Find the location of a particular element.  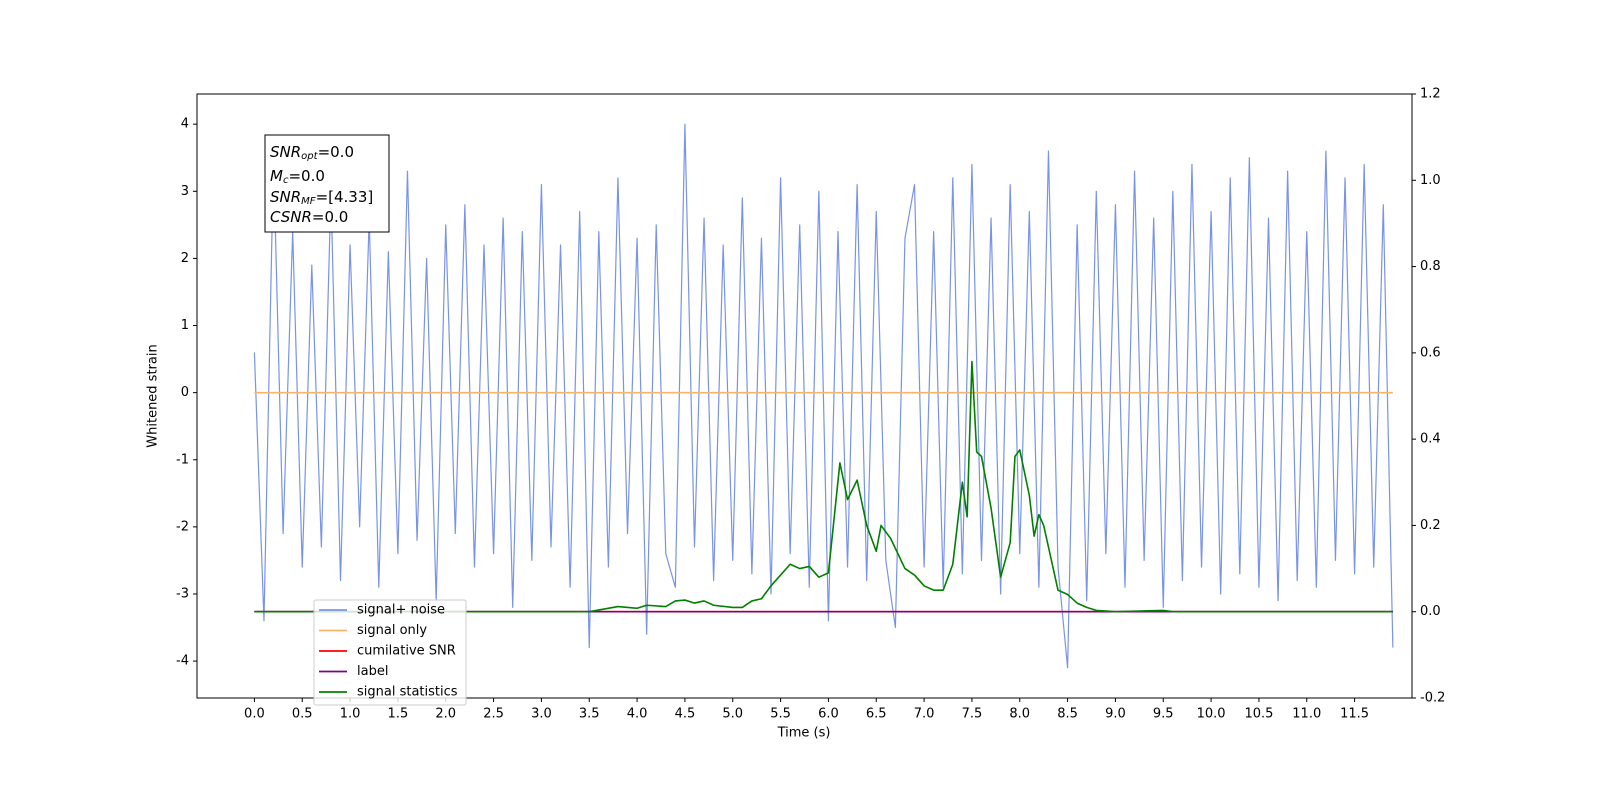

legend-label: cumilative SNR is located at coordinates (406, 651).